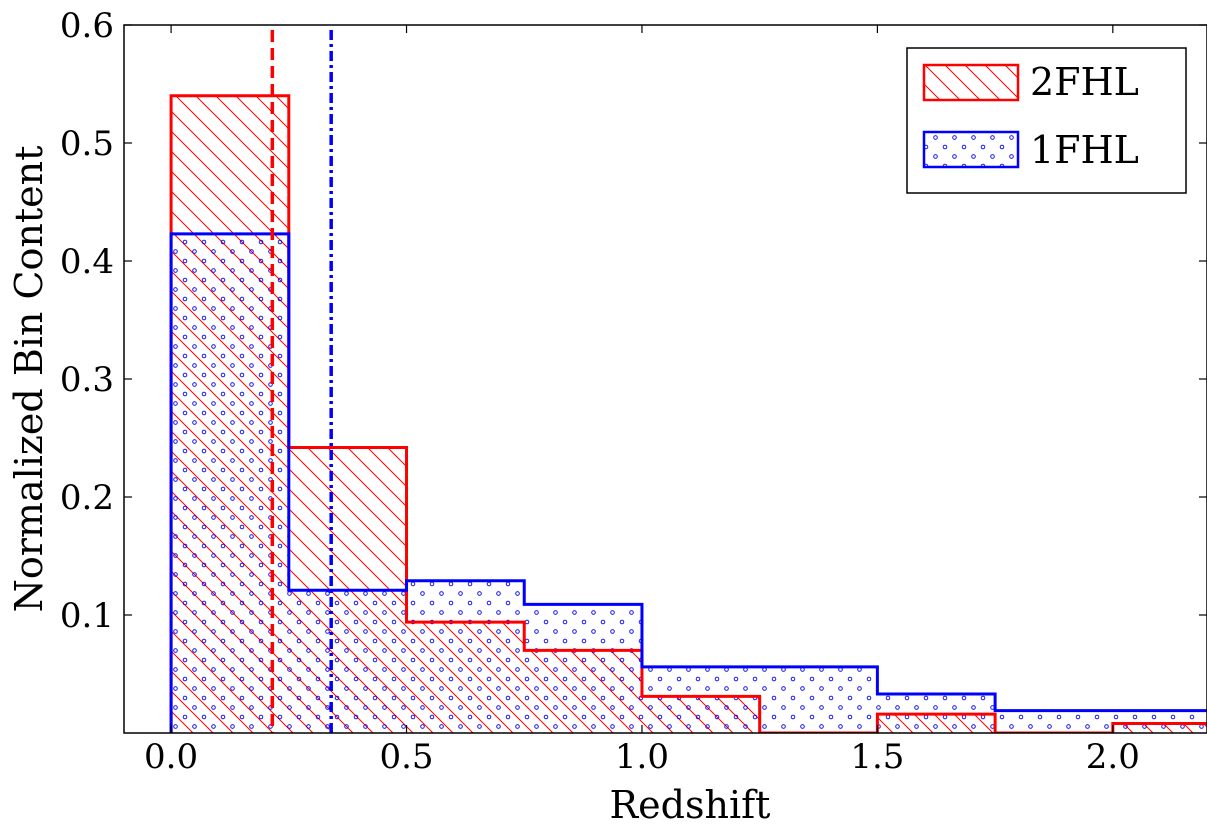 Image resolution: width=1207 pixels, height=829 pixels. I want to click on x-tick-label: 0.5, so click(406, 757).